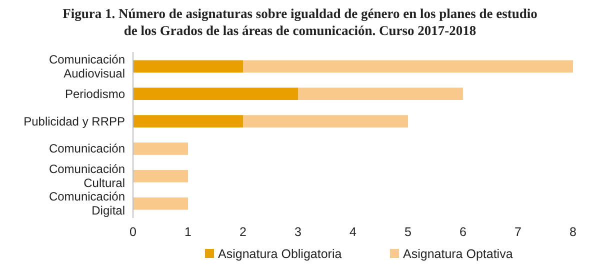 The image size is (600, 280). Describe the element at coordinates (353, 232) in the screenshot. I see `x-tick-label: 4` at that location.